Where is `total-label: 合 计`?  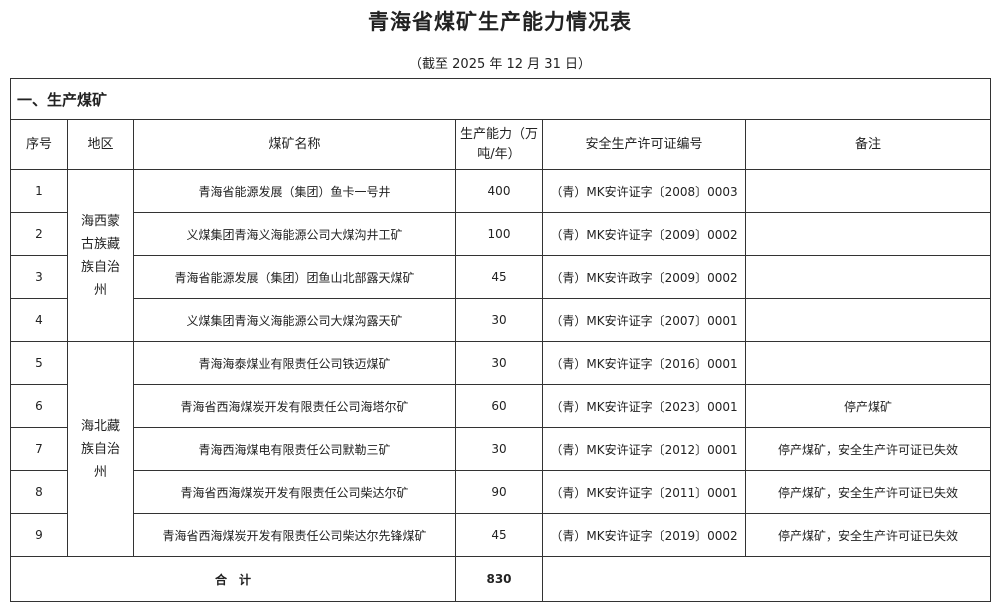 total-label: 合 计 is located at coordinates (233, 579).